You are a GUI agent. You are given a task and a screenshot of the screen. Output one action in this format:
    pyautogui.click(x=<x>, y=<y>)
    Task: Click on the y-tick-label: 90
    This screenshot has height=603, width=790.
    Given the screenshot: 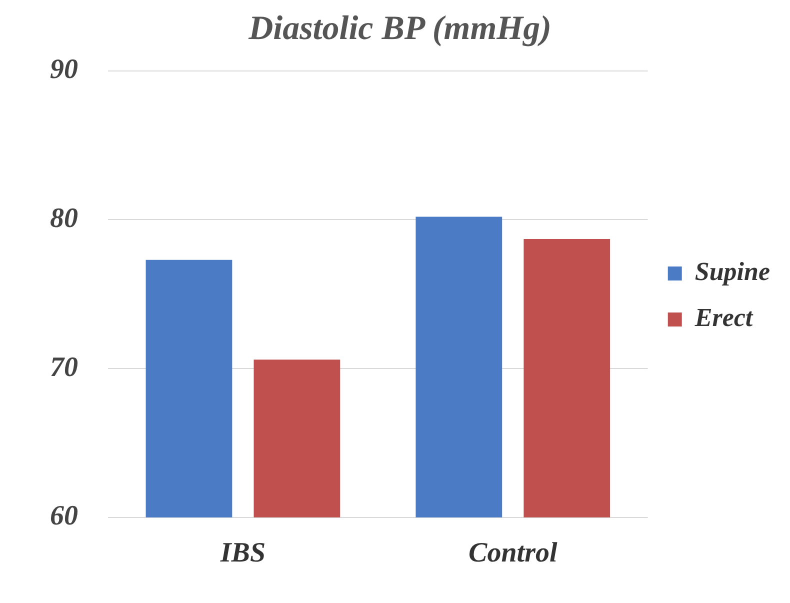 What is the action you would take?
    pyautogui.click(x=64, y=70)
    